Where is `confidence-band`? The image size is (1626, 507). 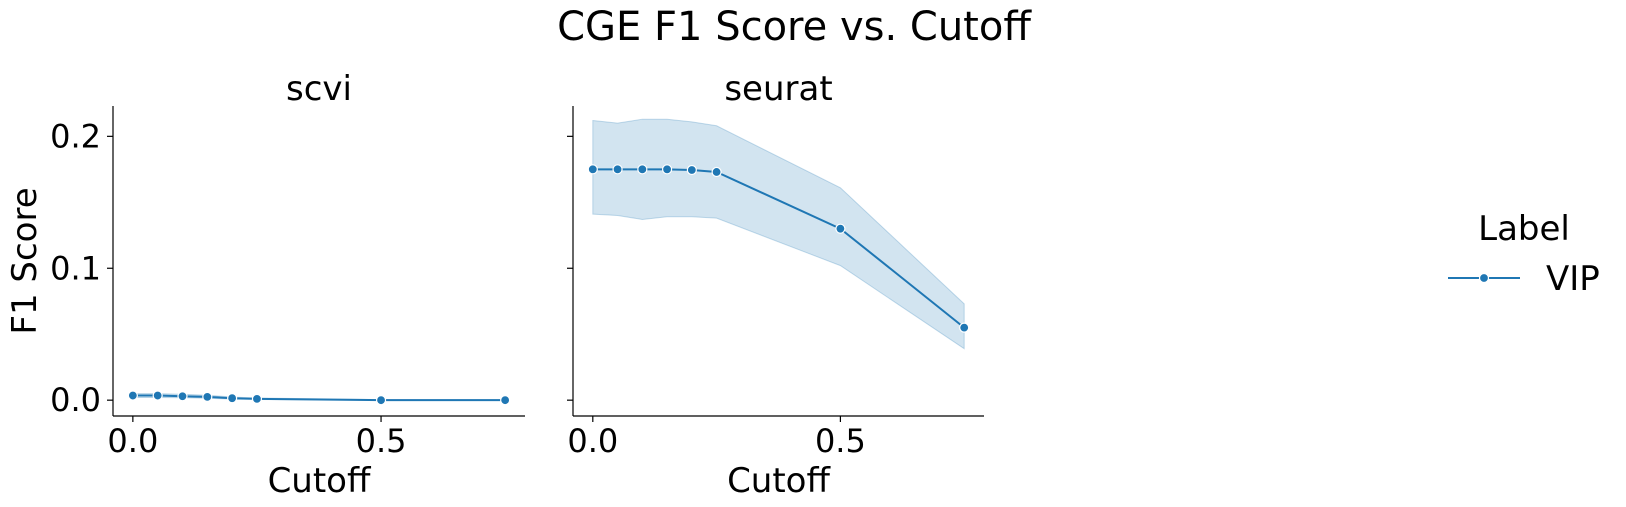
confidence-band is located at coordinates (778, 234).